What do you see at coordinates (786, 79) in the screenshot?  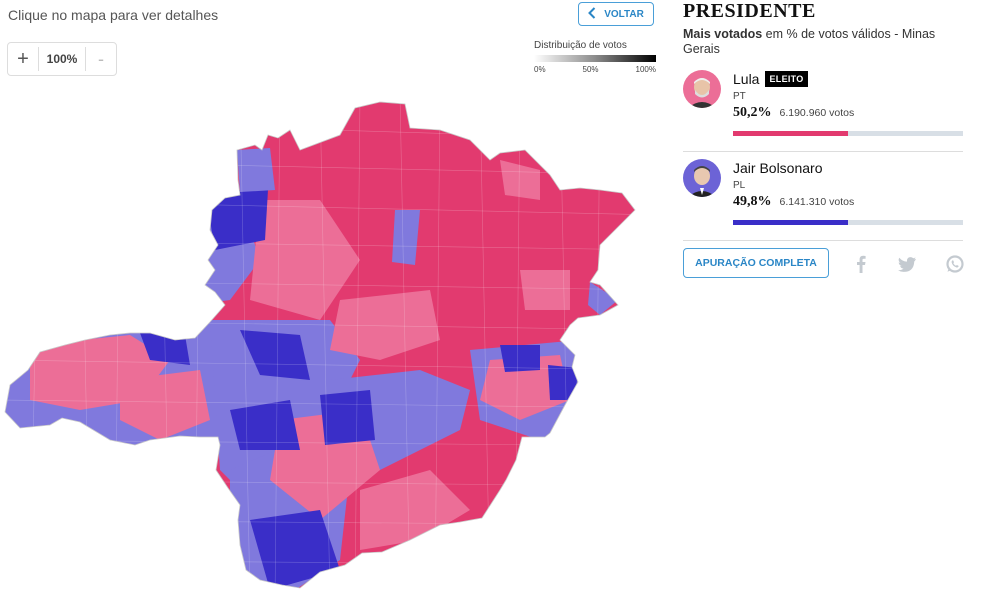 I see `elected-badge: ELEITO` at bounding box center [786, 79].